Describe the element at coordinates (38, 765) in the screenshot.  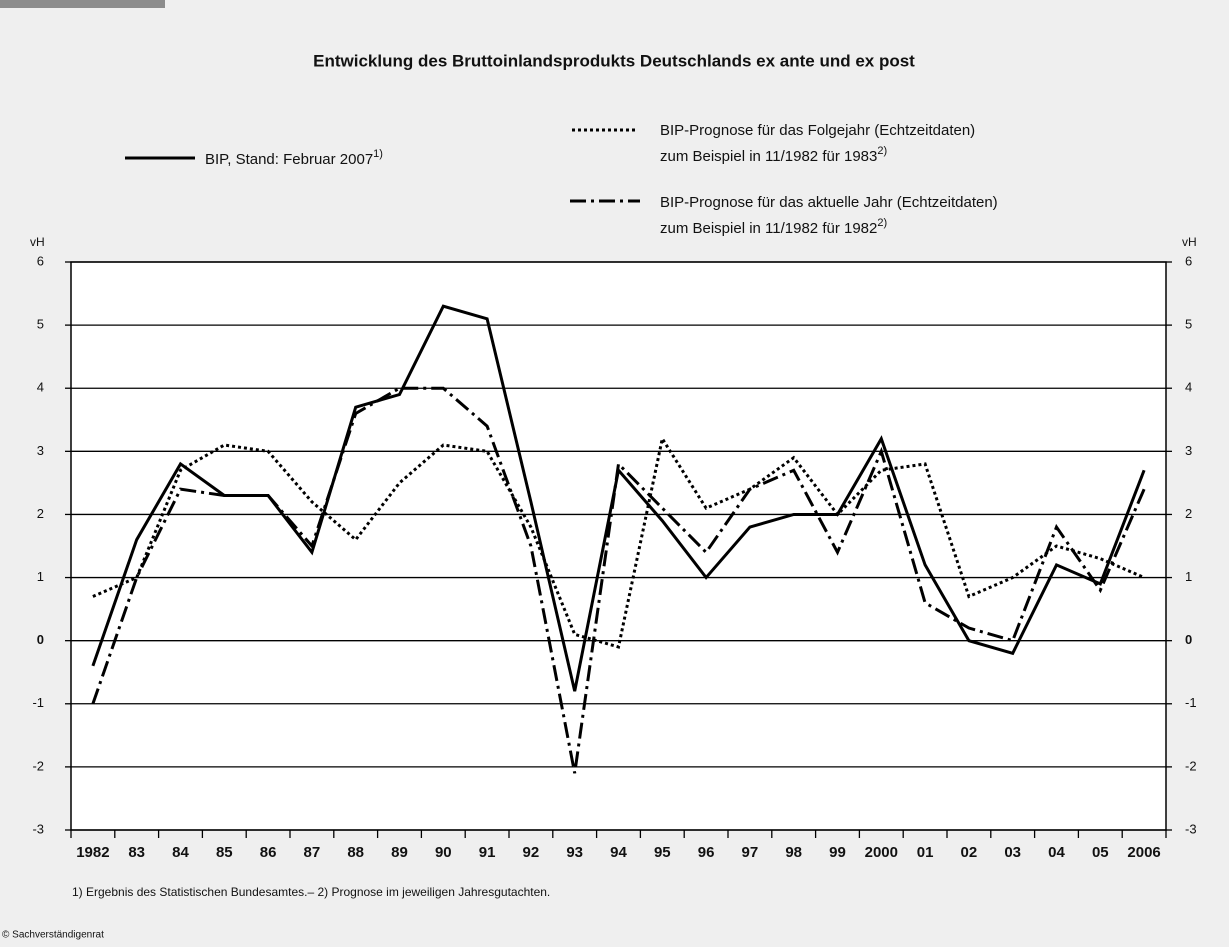
I see `y-tick-label: -2` at that location.